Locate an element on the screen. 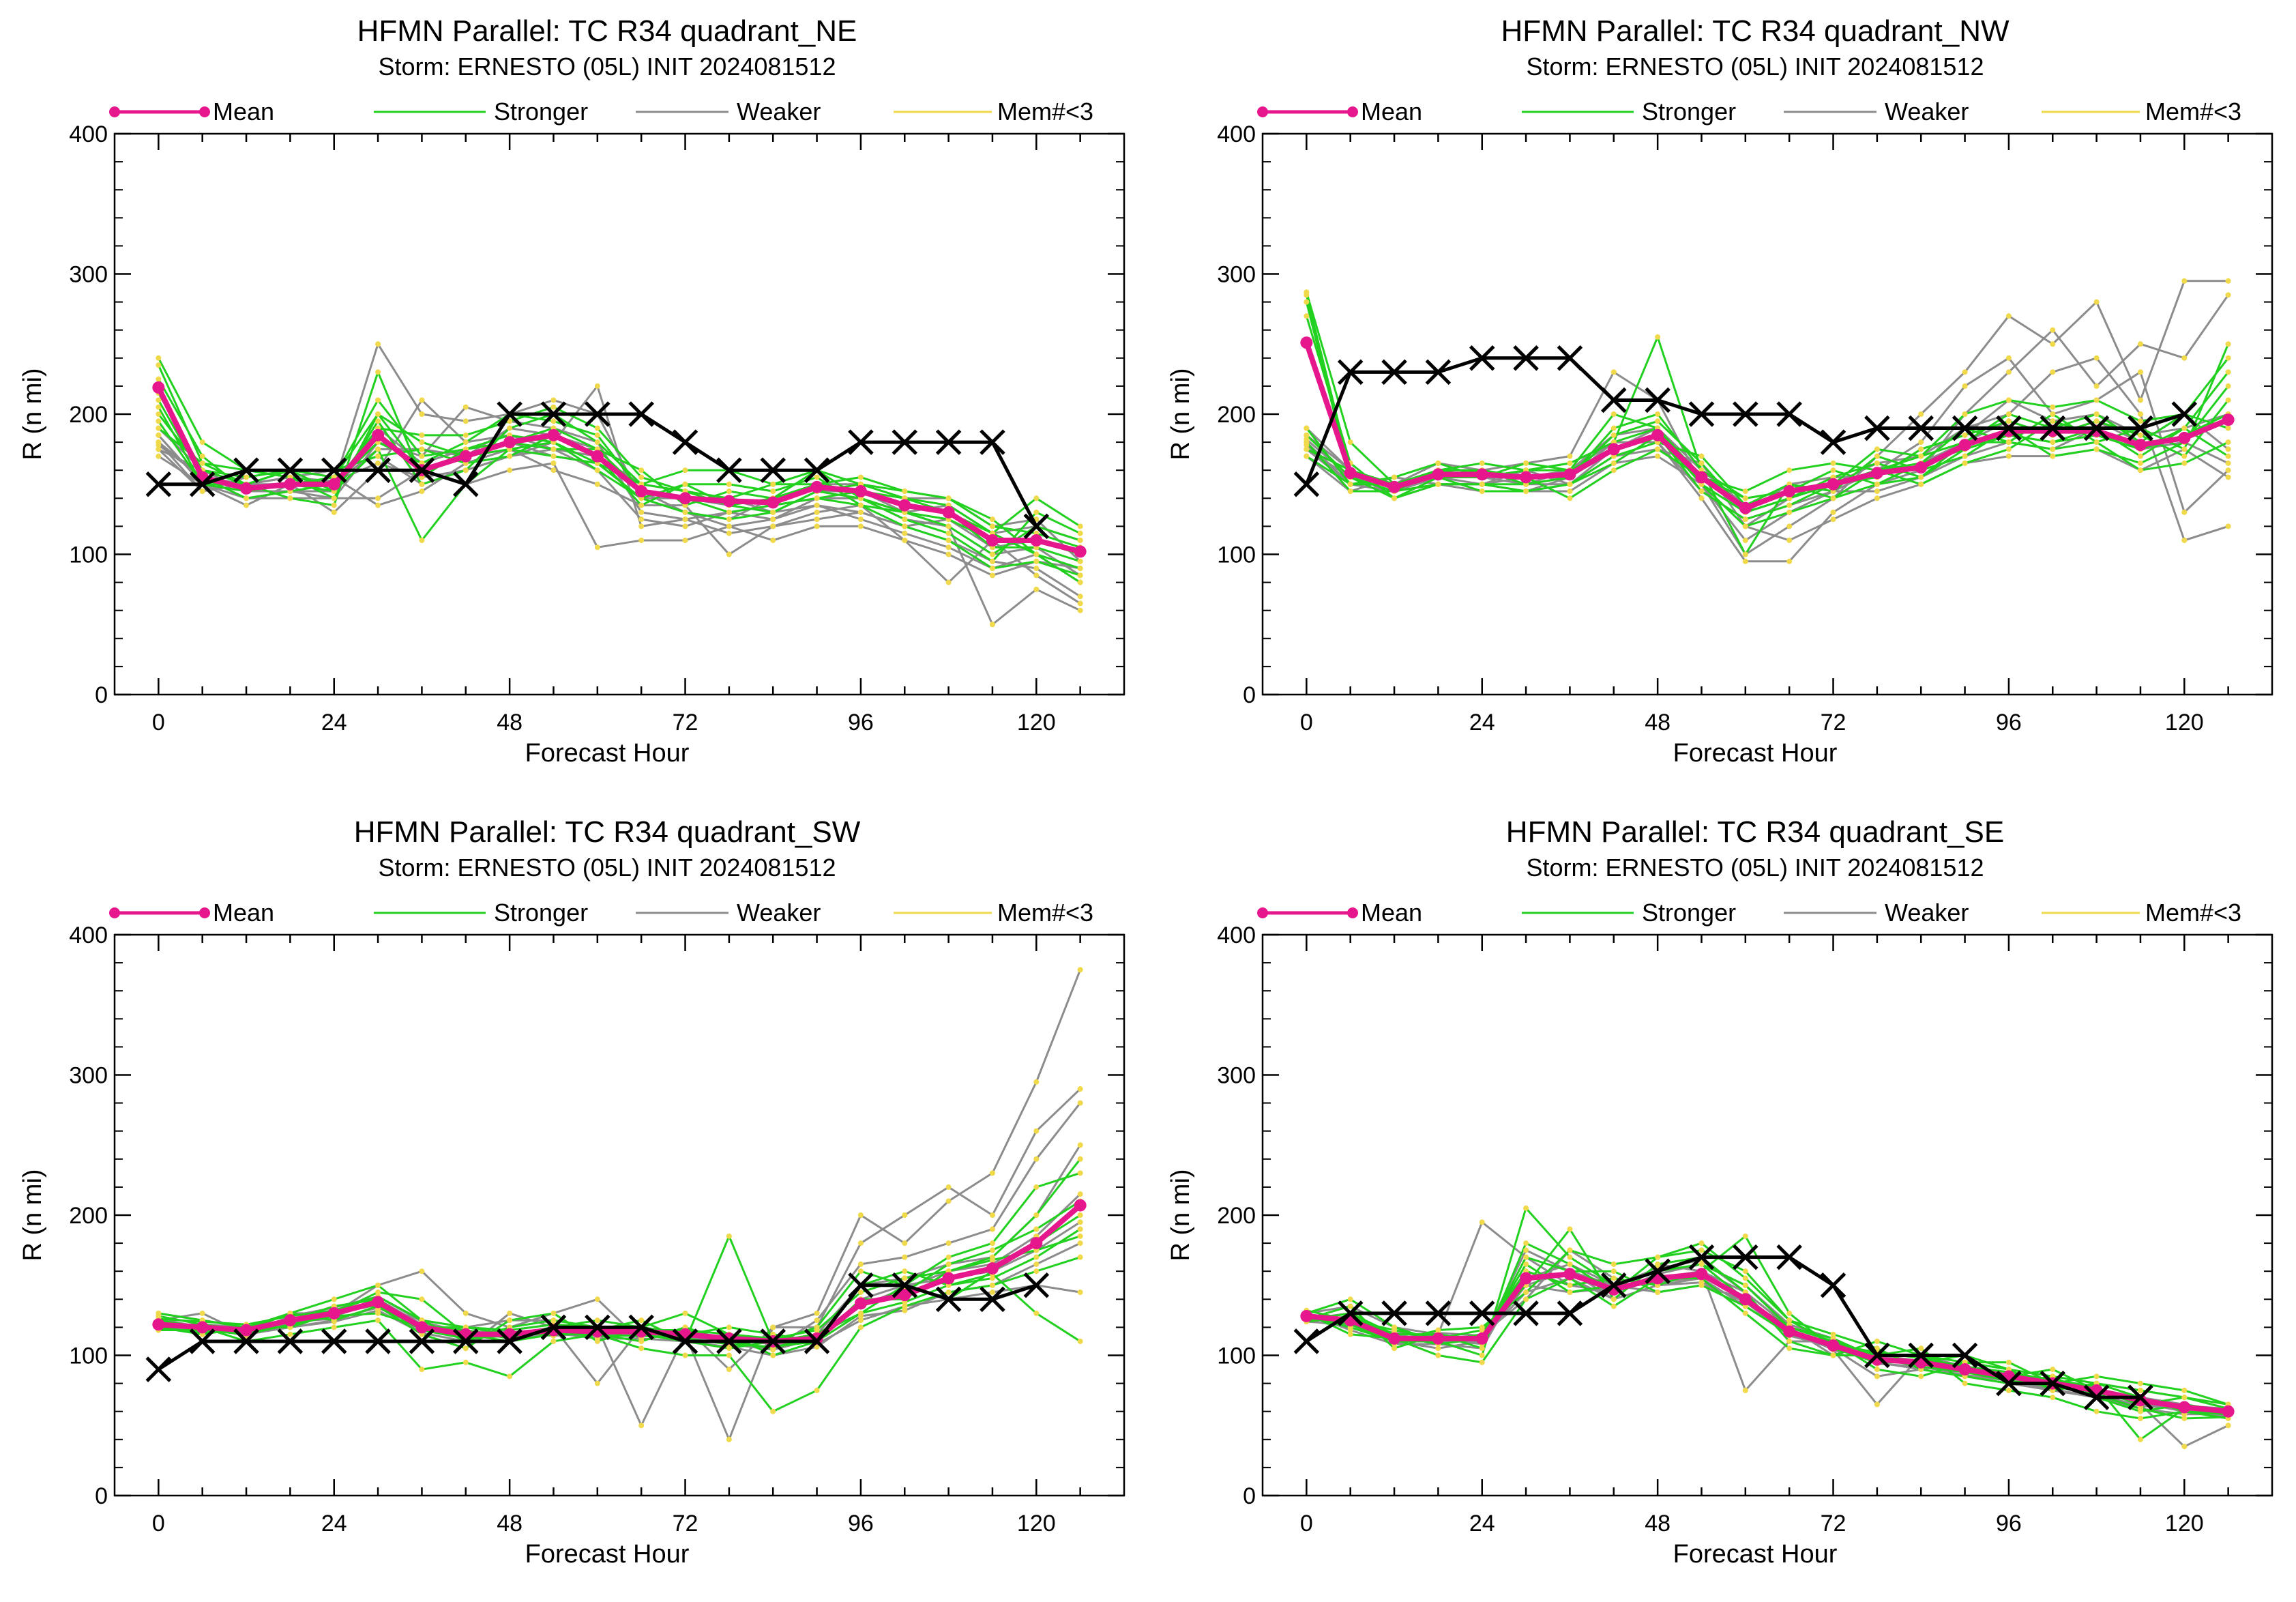 This screenshot has height=1602, width=2296. y-tick-label: 200 is located at coordinates (1236, 1216).